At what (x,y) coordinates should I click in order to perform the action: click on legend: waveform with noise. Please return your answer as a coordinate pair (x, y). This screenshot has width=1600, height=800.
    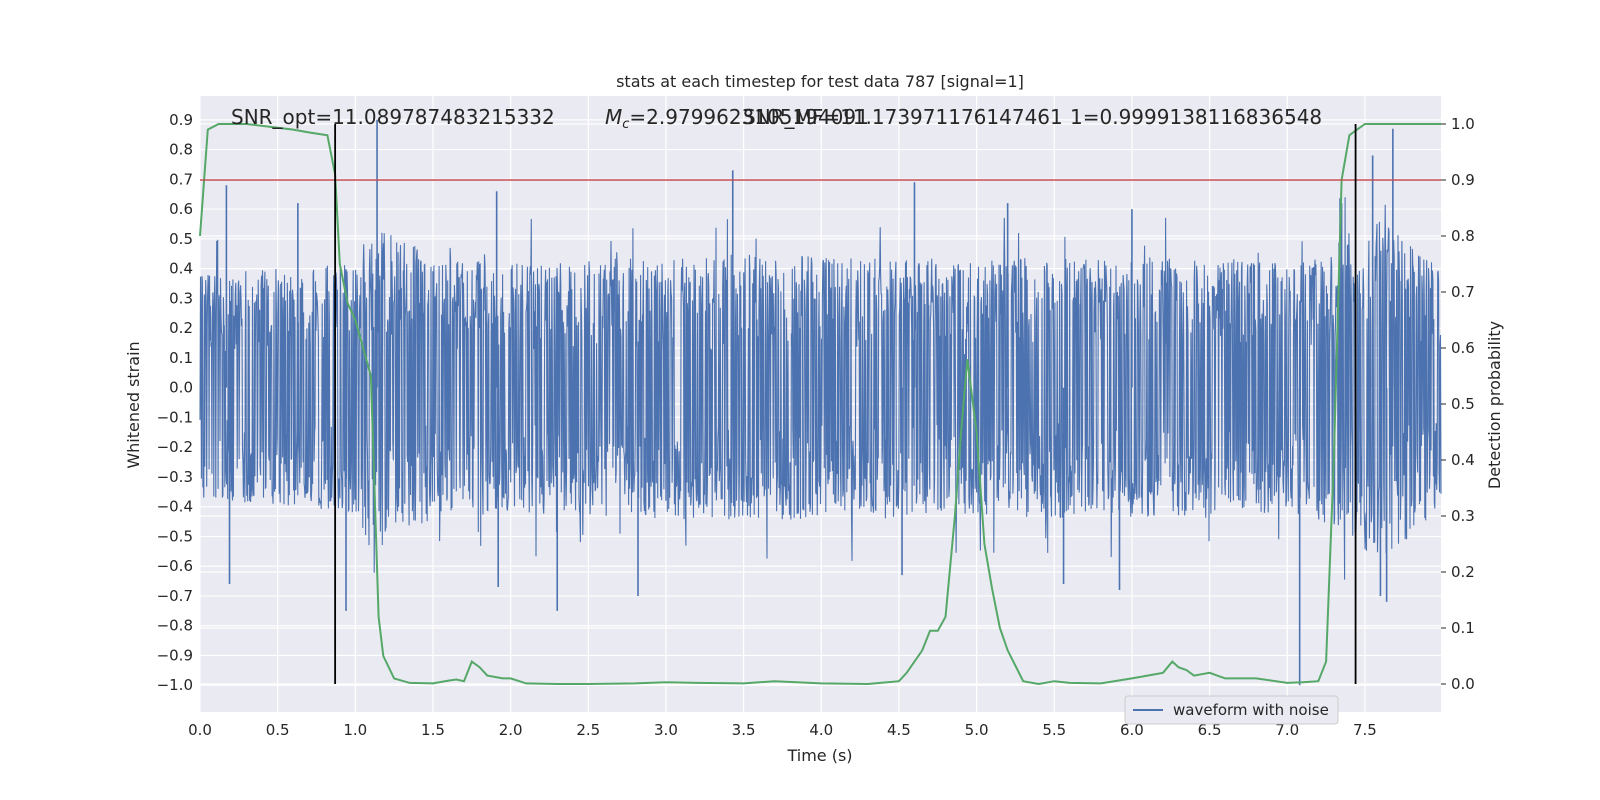
    Looking at the image, I should click on (1231, 710).